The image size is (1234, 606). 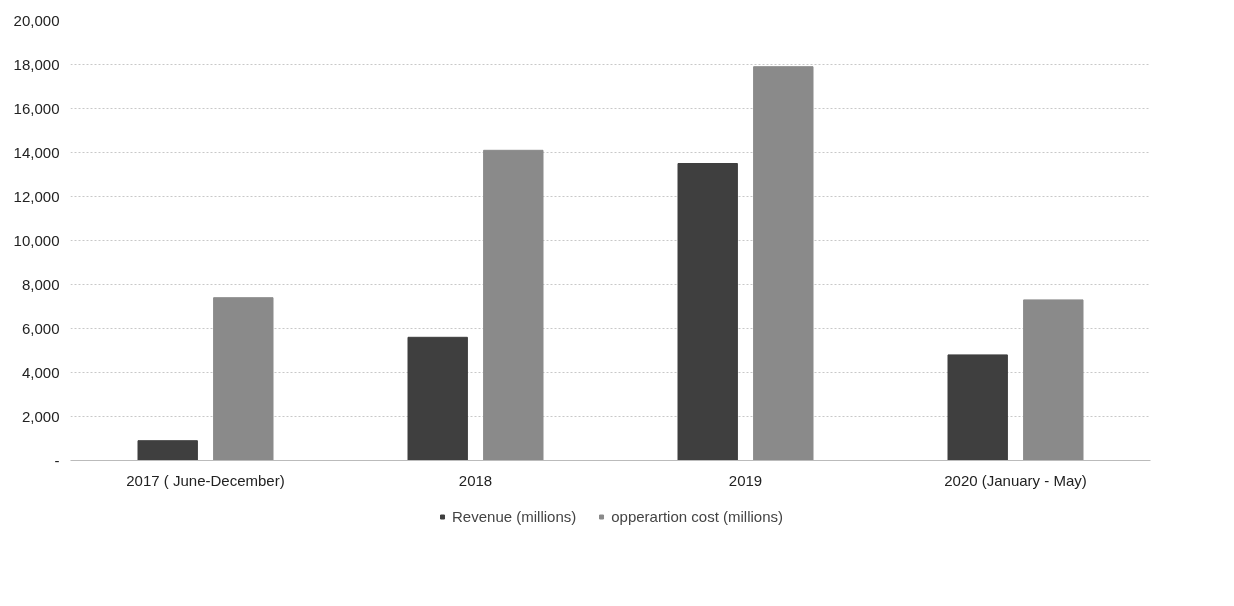 I want to click on x-tick-label: 2017 ( June-December), so click(x=205, y=480).